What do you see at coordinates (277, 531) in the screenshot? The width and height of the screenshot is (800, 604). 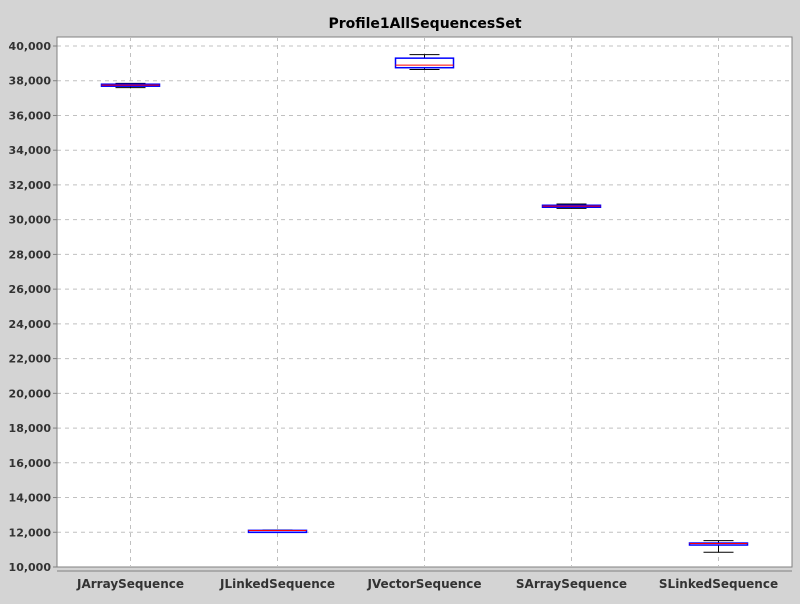 I see `box-JLinkedSequence` at bounding box center [277, 531].